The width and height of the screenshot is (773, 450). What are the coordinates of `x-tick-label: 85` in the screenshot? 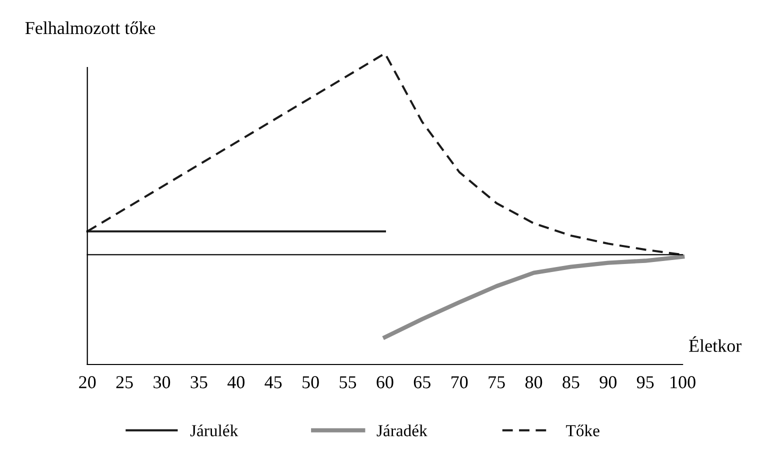 It's located at (571, 382).